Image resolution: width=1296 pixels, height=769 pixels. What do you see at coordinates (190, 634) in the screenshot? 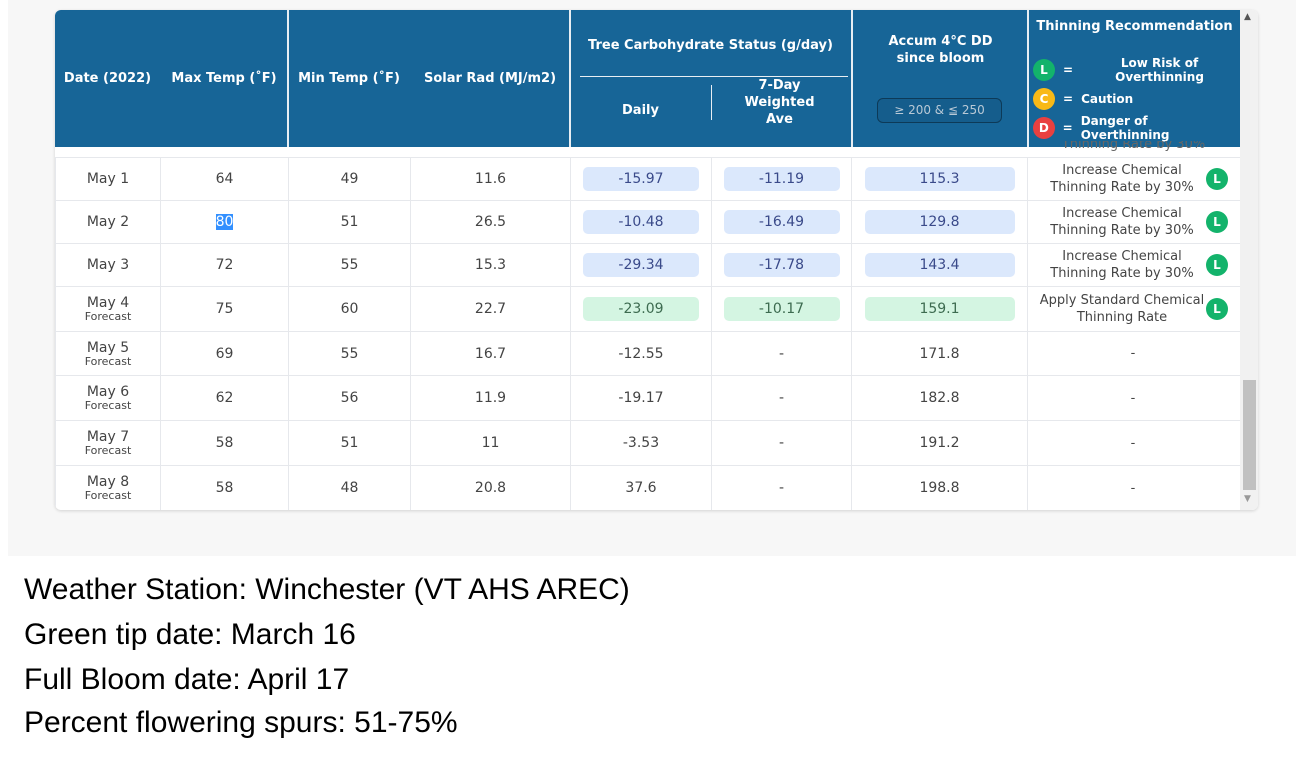
I see `caption-line: Green tip date: March 16` at bounding box center [190, 634].